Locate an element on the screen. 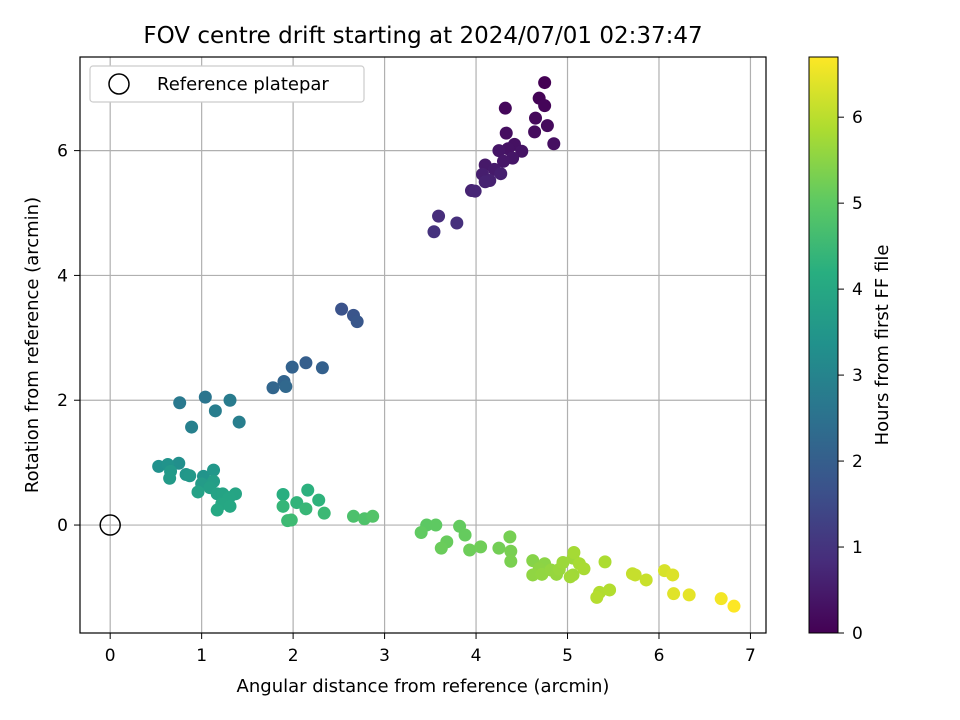 The width and height of the screenshot is (960, 720). y-tick-label: 2 is located at coordinates (62, 401).